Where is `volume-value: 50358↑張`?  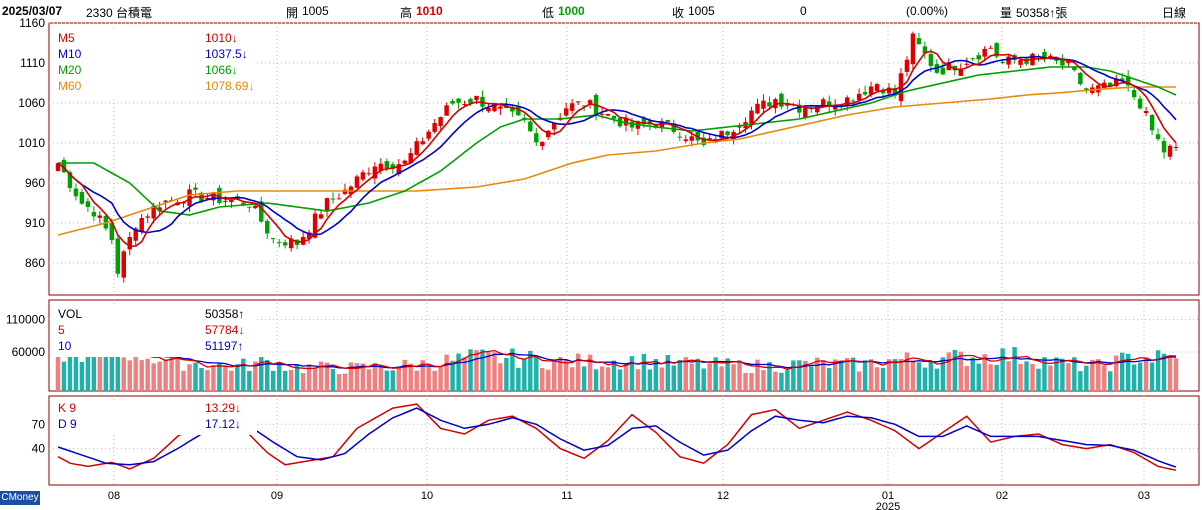
volume-value: 50358↑張 is located at coordinates (1042, 13).